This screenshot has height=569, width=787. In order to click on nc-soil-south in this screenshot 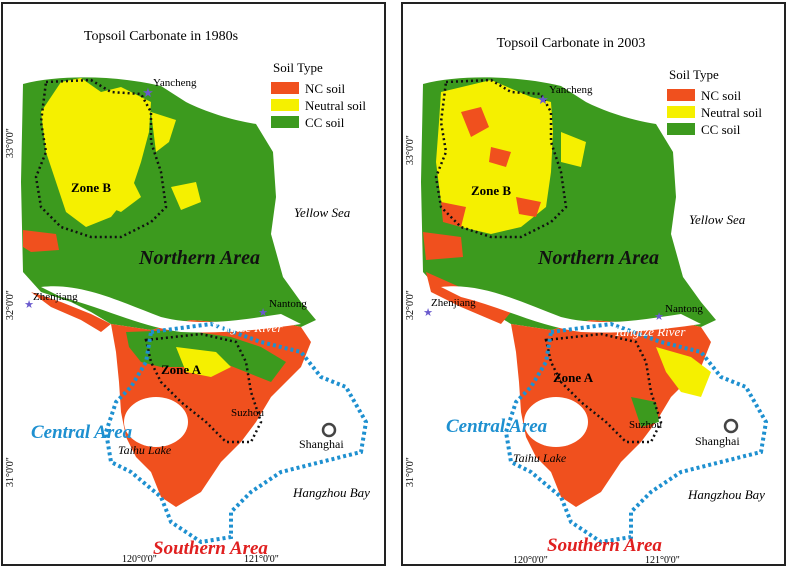, I will do `click(611, 413)`.